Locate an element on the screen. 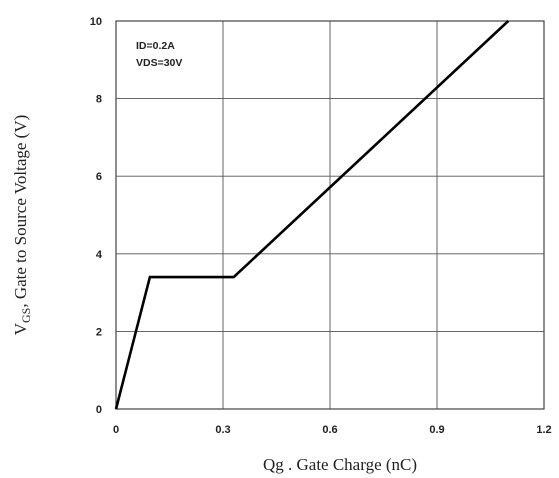 This screenshot has width=559, height=478. y-axis-title-main: V is located at coordinates (20, 328).